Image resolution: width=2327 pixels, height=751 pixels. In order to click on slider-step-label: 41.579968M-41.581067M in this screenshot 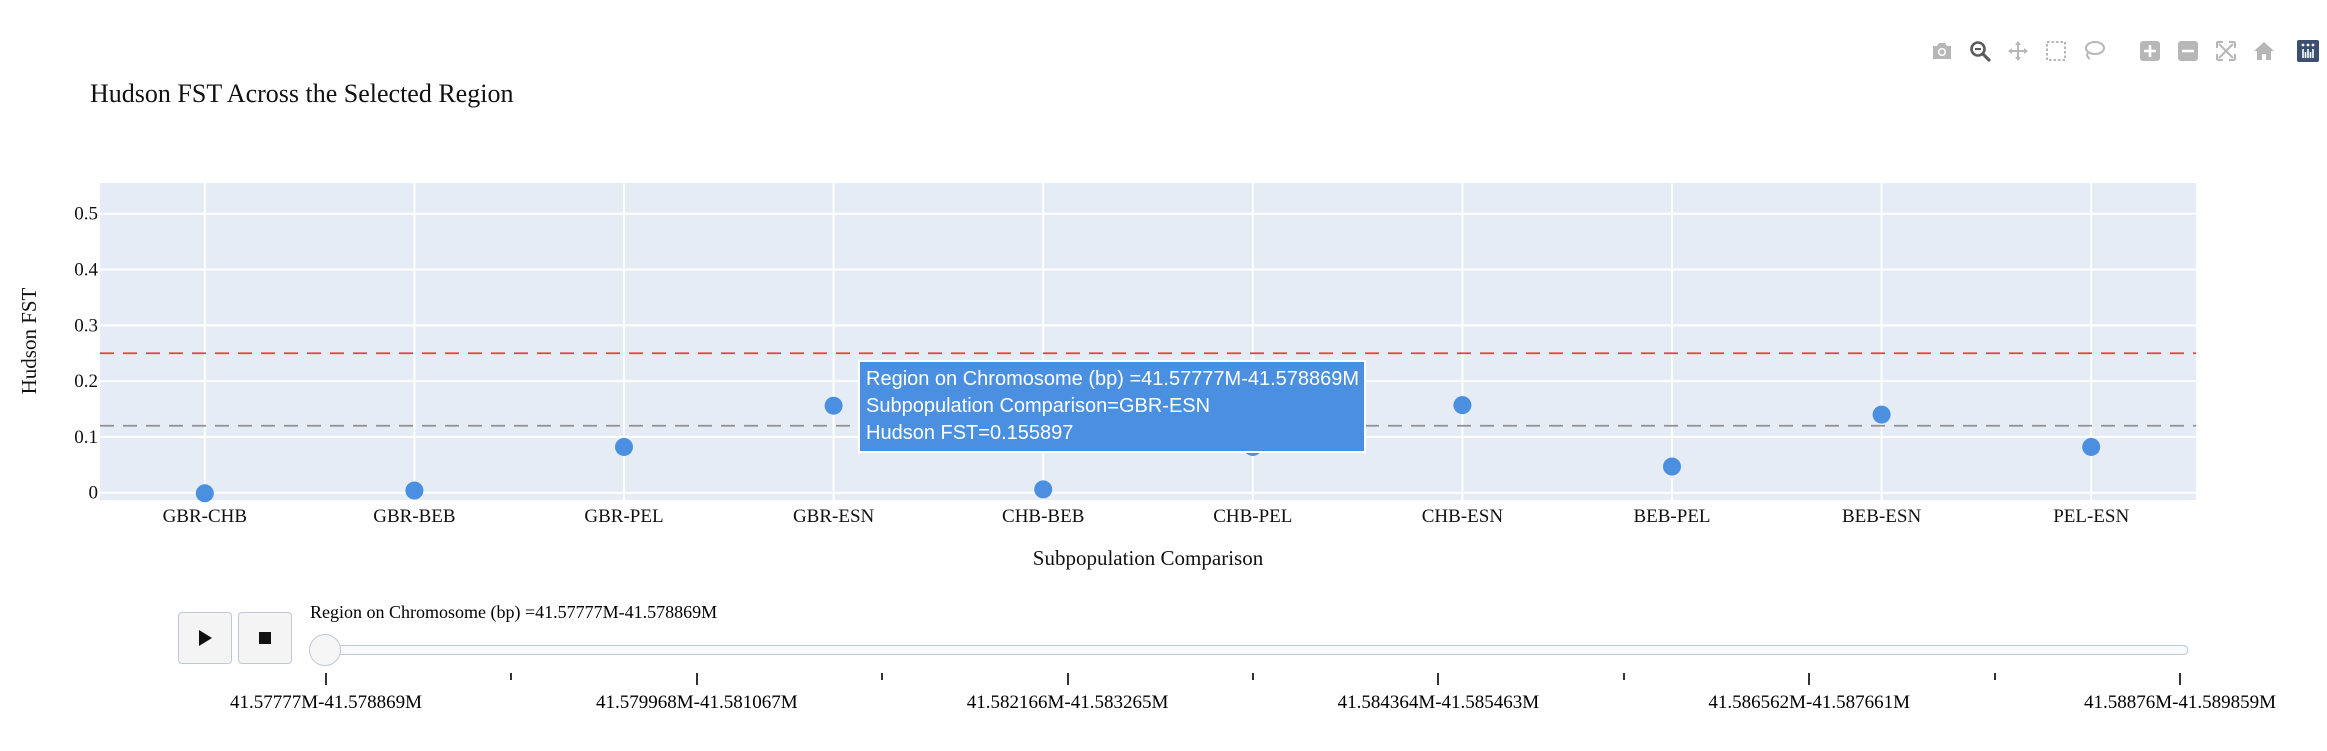, I will do `click(696, 702)`.